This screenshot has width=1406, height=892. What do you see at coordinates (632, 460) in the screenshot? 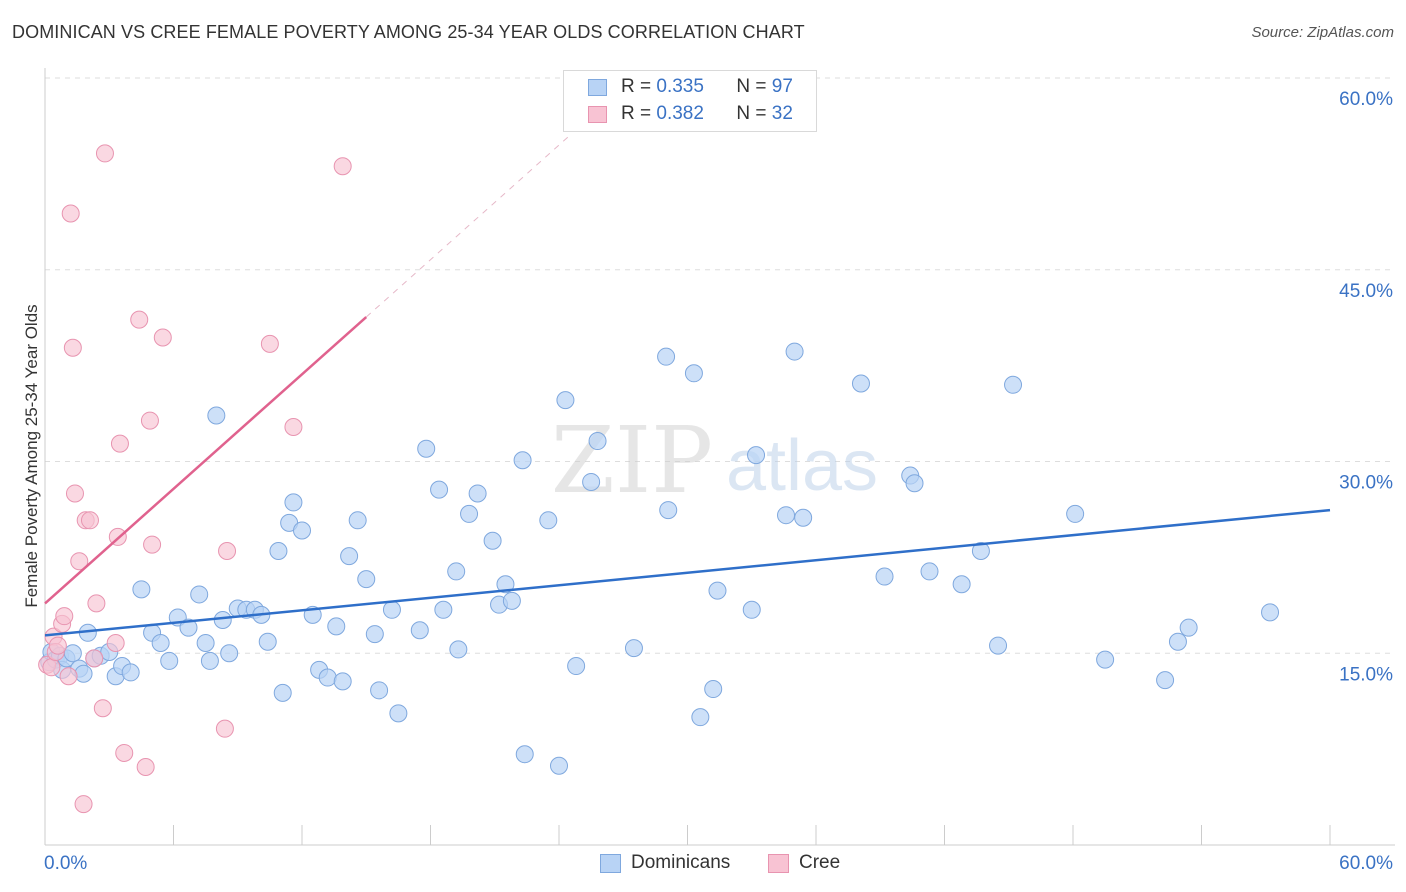
I see `watermark-zip: ZIP` at bounding box center [632, 460].